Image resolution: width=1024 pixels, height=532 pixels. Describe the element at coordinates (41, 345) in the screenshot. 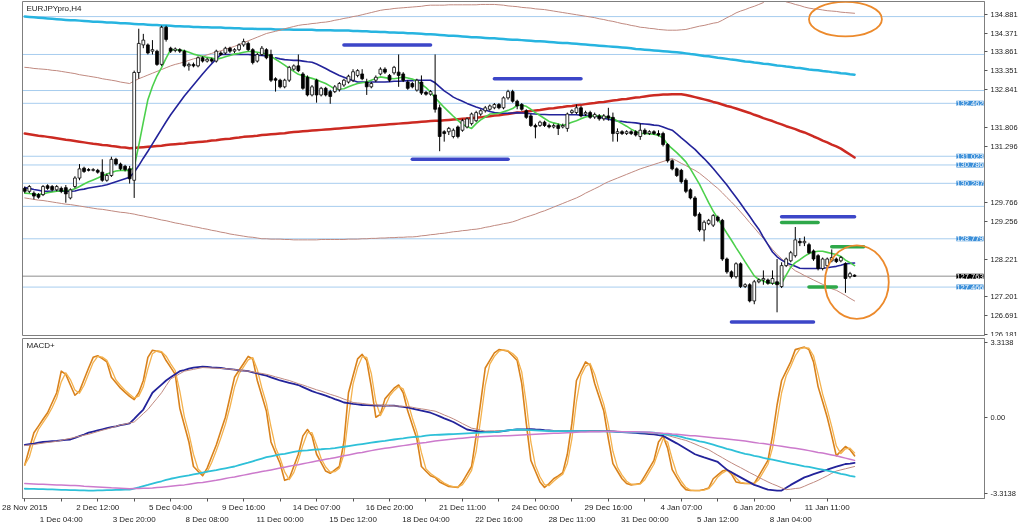

I see `chart-title: MACD+` at that location.